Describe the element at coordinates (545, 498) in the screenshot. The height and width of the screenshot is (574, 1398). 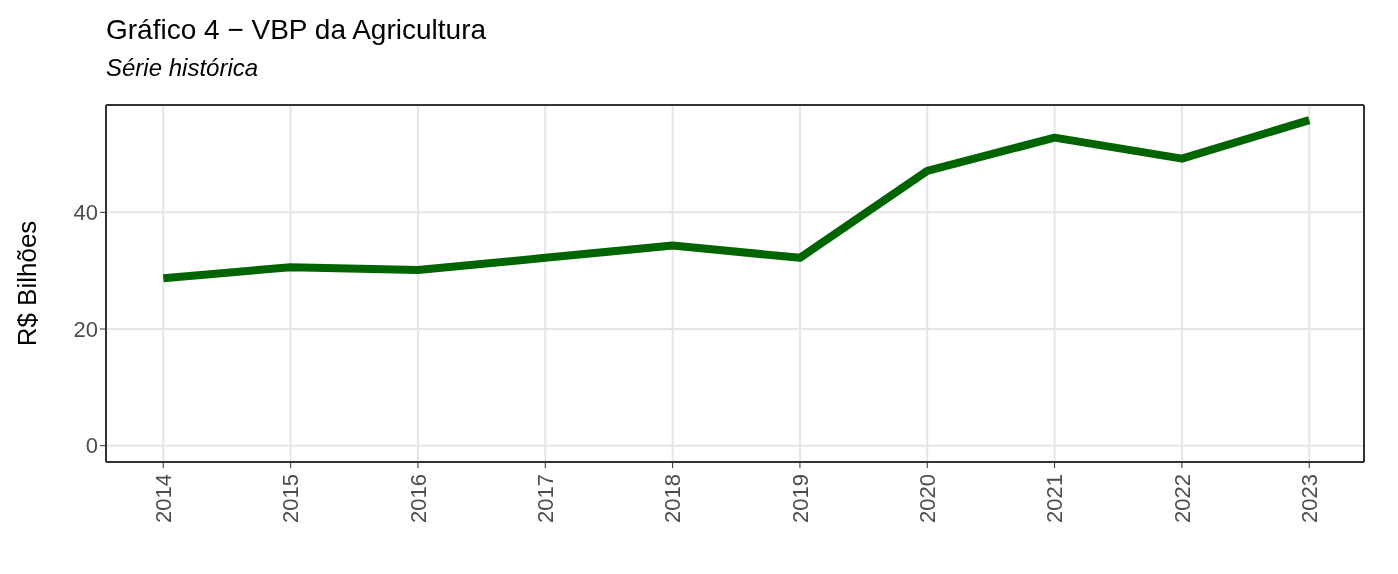
I see `x-tick-label: 2017` at that location.